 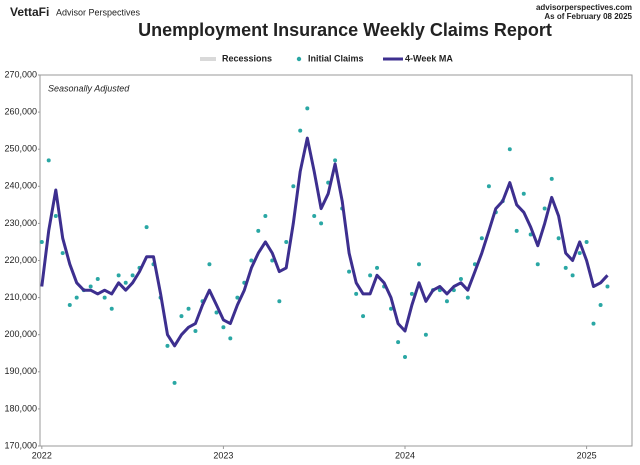 What do you see at coordinates (405, 455) in the screenshot?
I see `x-tick-label: 2024` at bounding box center [405, 455].